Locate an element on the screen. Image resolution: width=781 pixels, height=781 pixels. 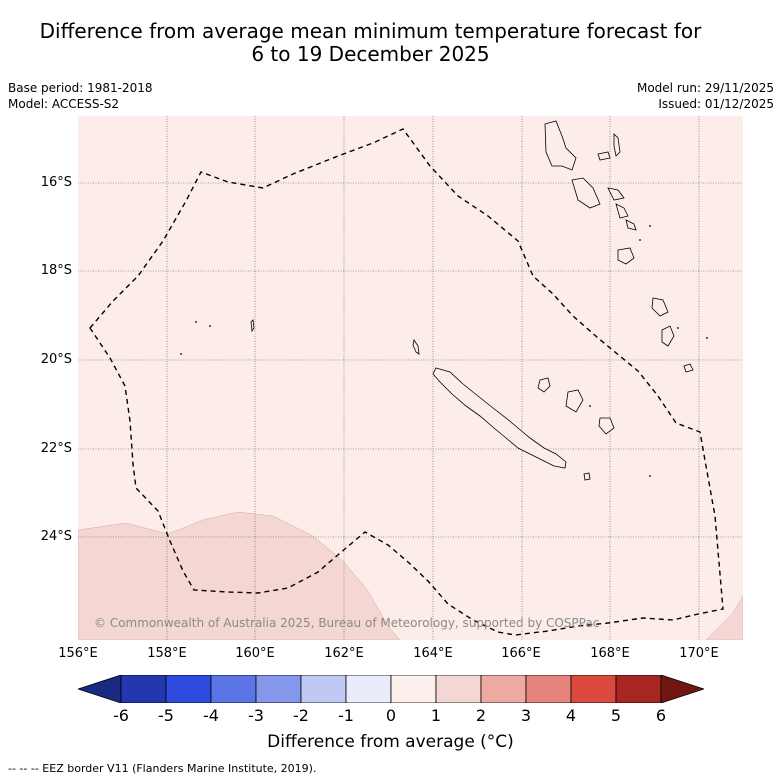
island-rennell is located at coordinates (252, 326).